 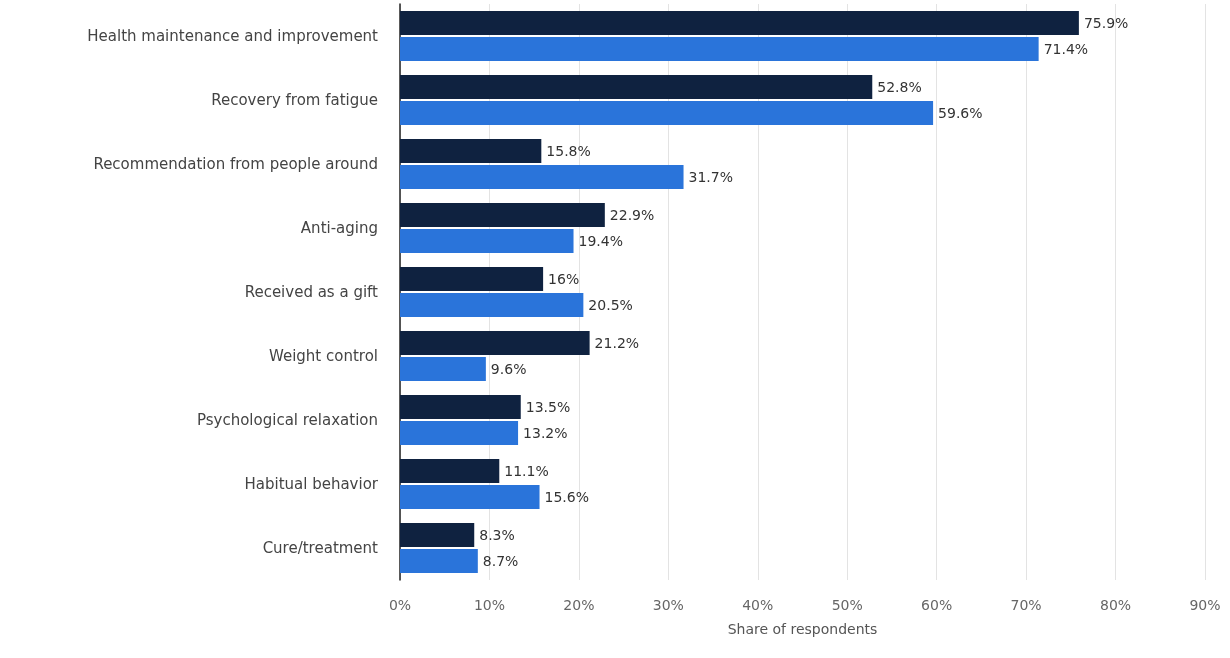 What do you see at coordinates (1205, 605) in the screenshot?
I see `x-tick-label: 90%` at bounding box center [1205, 605].